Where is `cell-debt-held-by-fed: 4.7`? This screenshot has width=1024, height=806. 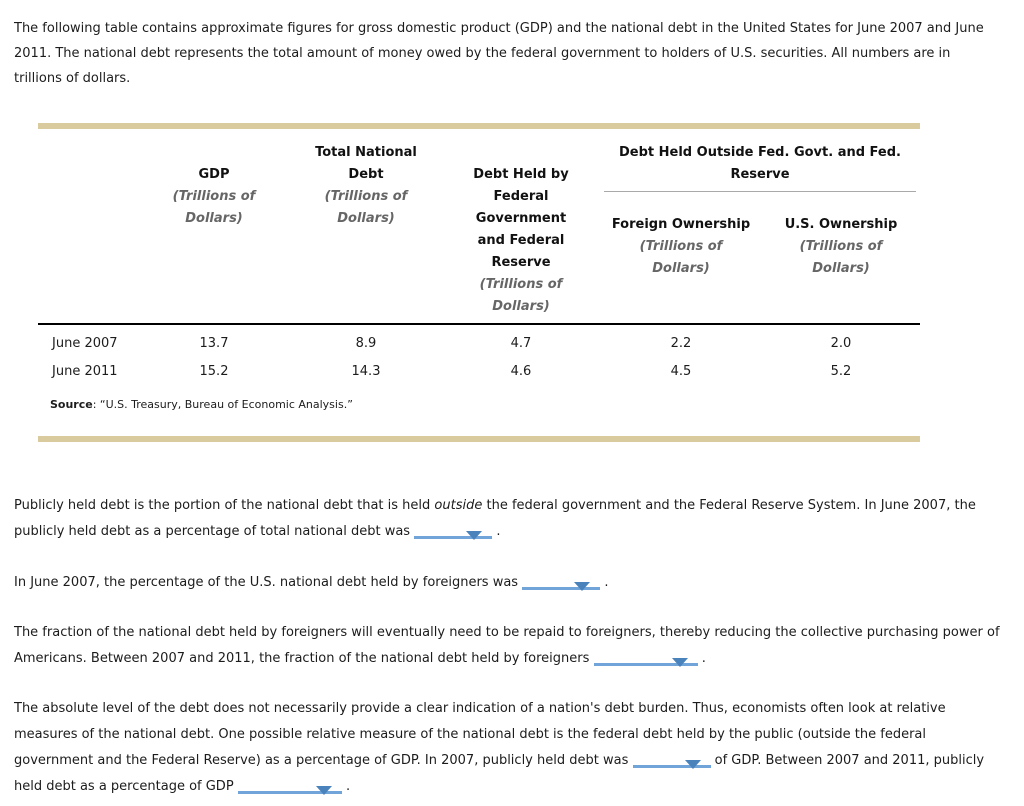 cell-debt-held-by-fed: 4.7 is located at coordinates (521, 343).